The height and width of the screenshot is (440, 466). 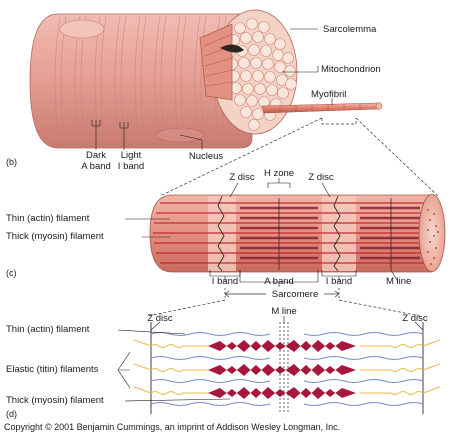 What do you see at coordinates (415, 318) in the screenshot?
I see `label-z-disc-d-right: Z disc` at bounding box center [415, 318].